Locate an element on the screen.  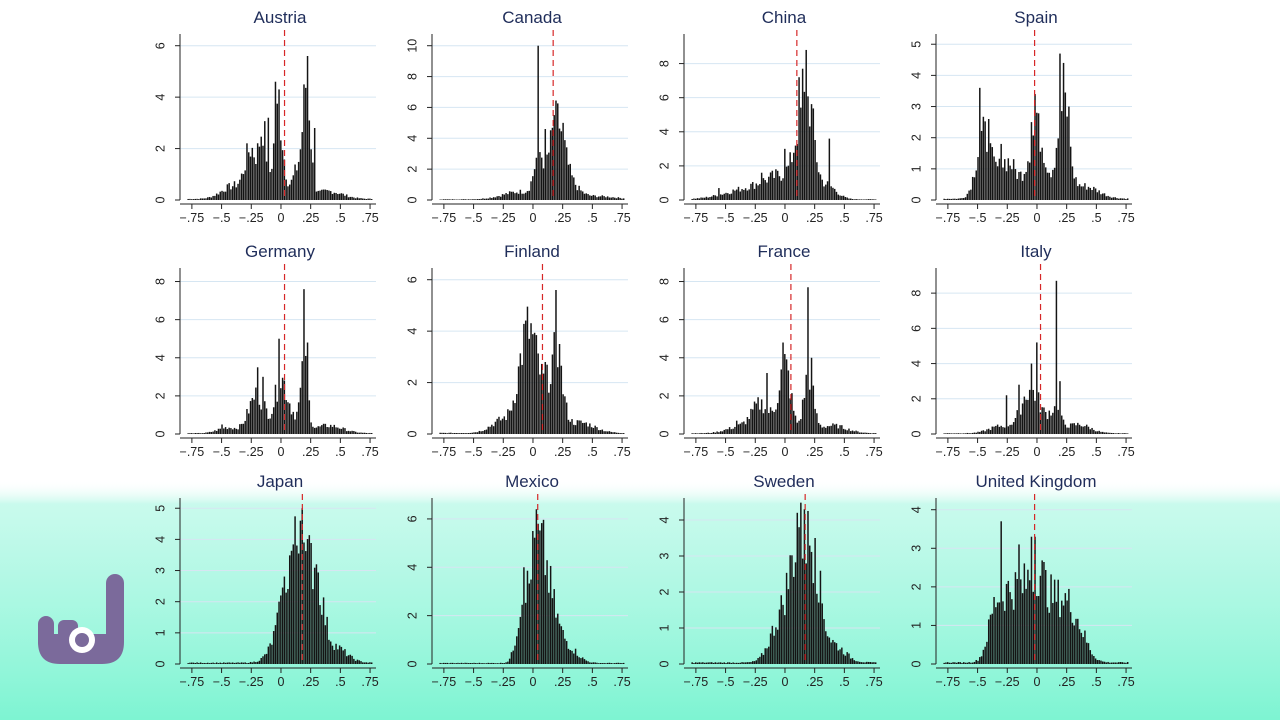
y-tick-label: 1 is located at coordinates (160, 632).